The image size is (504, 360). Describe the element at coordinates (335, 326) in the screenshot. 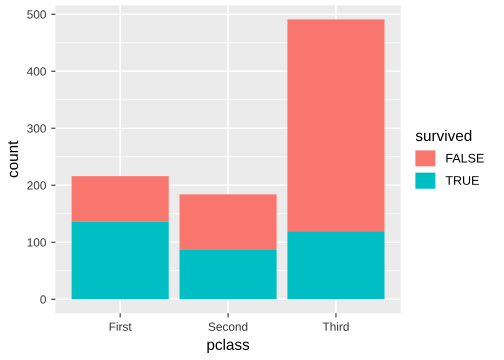

I see `x-tick-label: Third` at that location.